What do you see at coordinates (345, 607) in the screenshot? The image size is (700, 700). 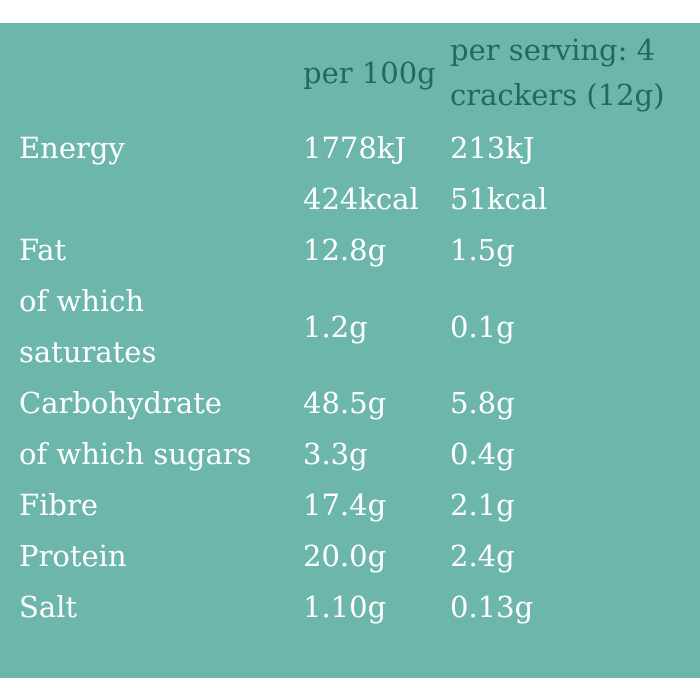 I see `value-per-100g: 1.10g` at bounding box center [345, 607].